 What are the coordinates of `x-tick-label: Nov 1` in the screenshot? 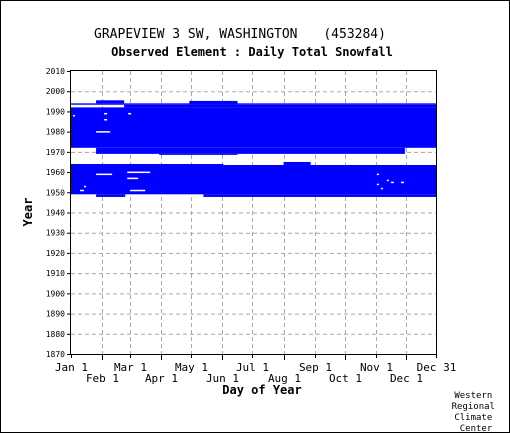 It's located at (376, 367).